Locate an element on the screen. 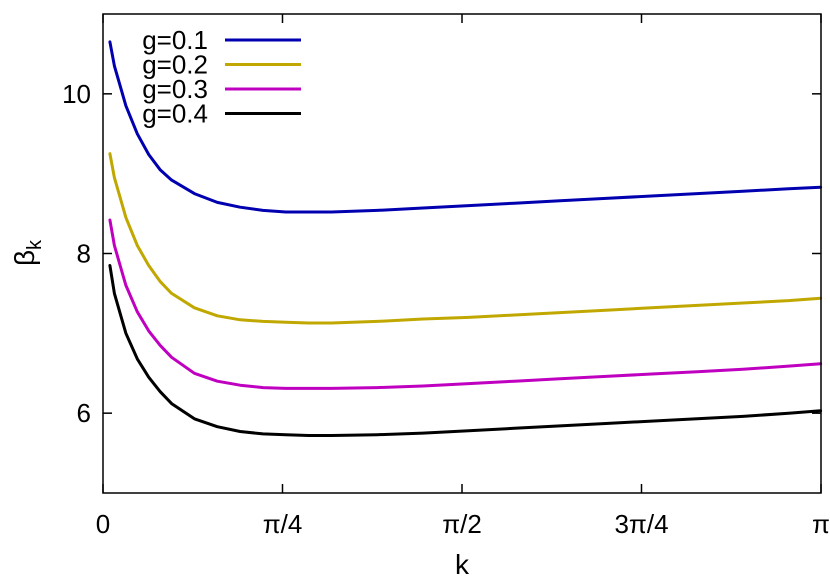 This screenshot has height=581, width=830. x-axis-label: k is located at coordinates (462, 564).